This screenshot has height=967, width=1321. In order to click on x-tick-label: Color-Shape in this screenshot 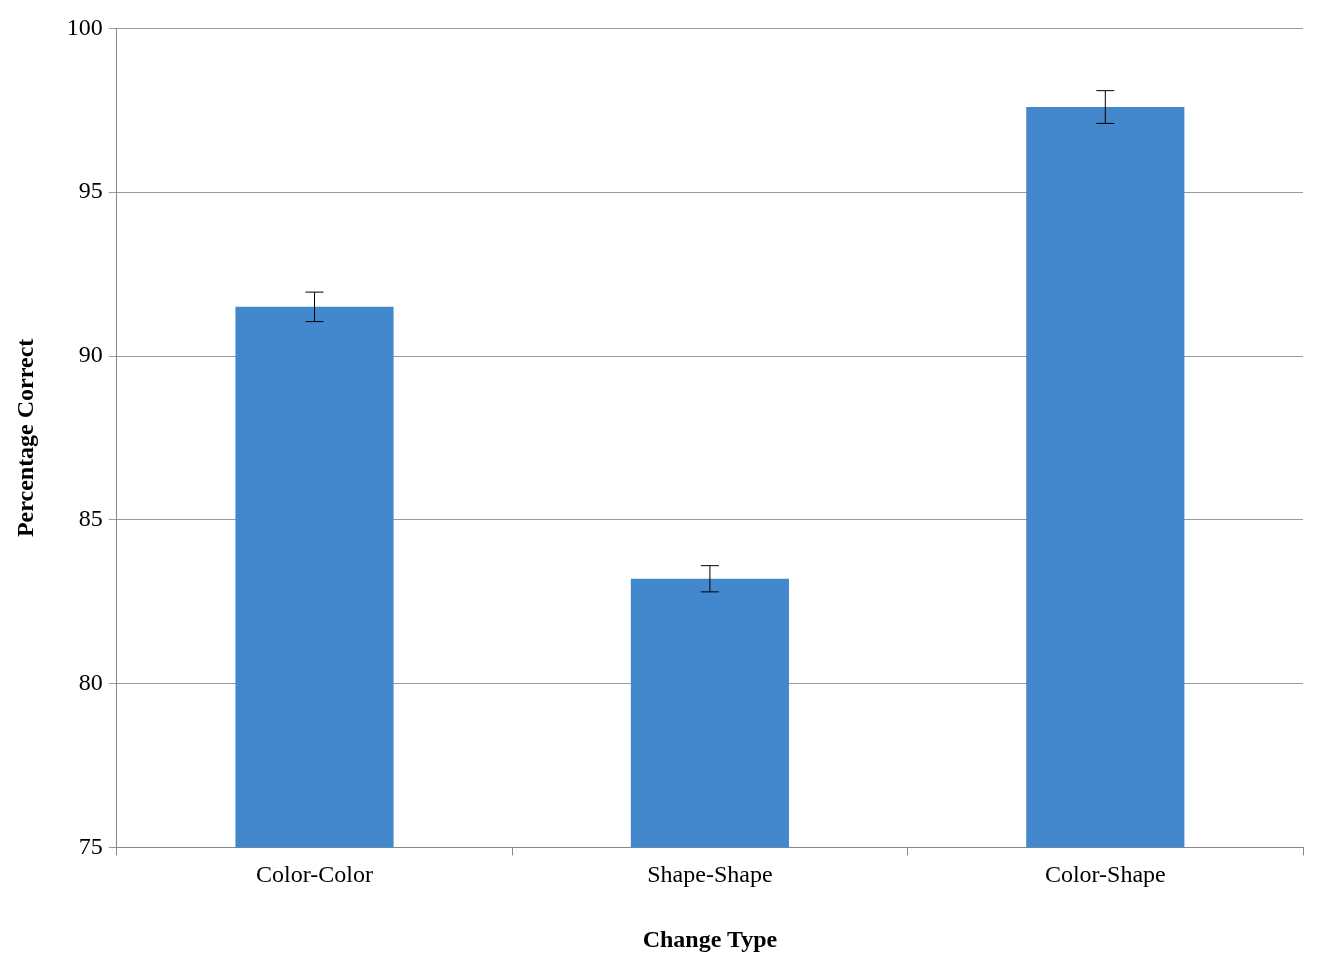, I will do `click(1105, 874)`.